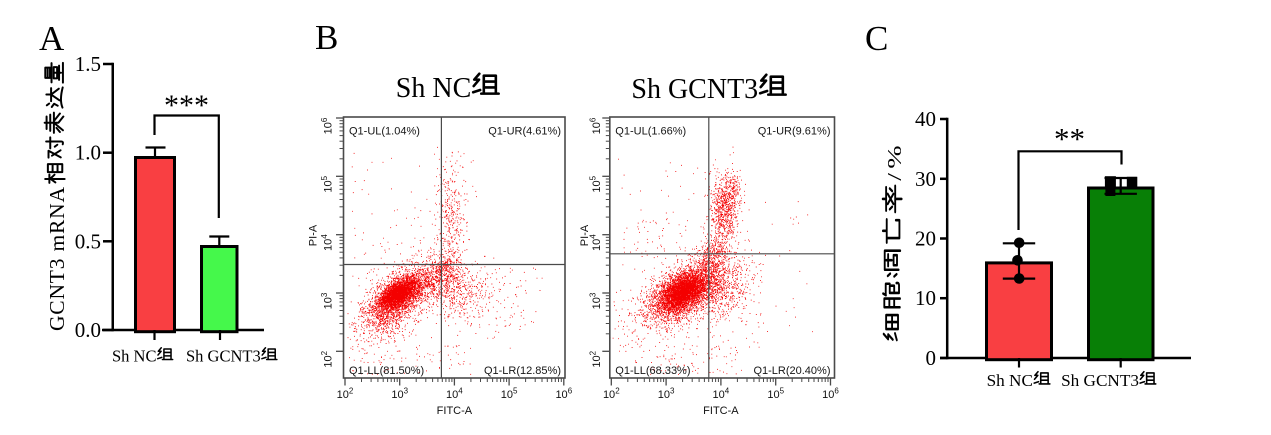  I want to click on svg-text: Q1-LL(81.50%), so click(386, 371).